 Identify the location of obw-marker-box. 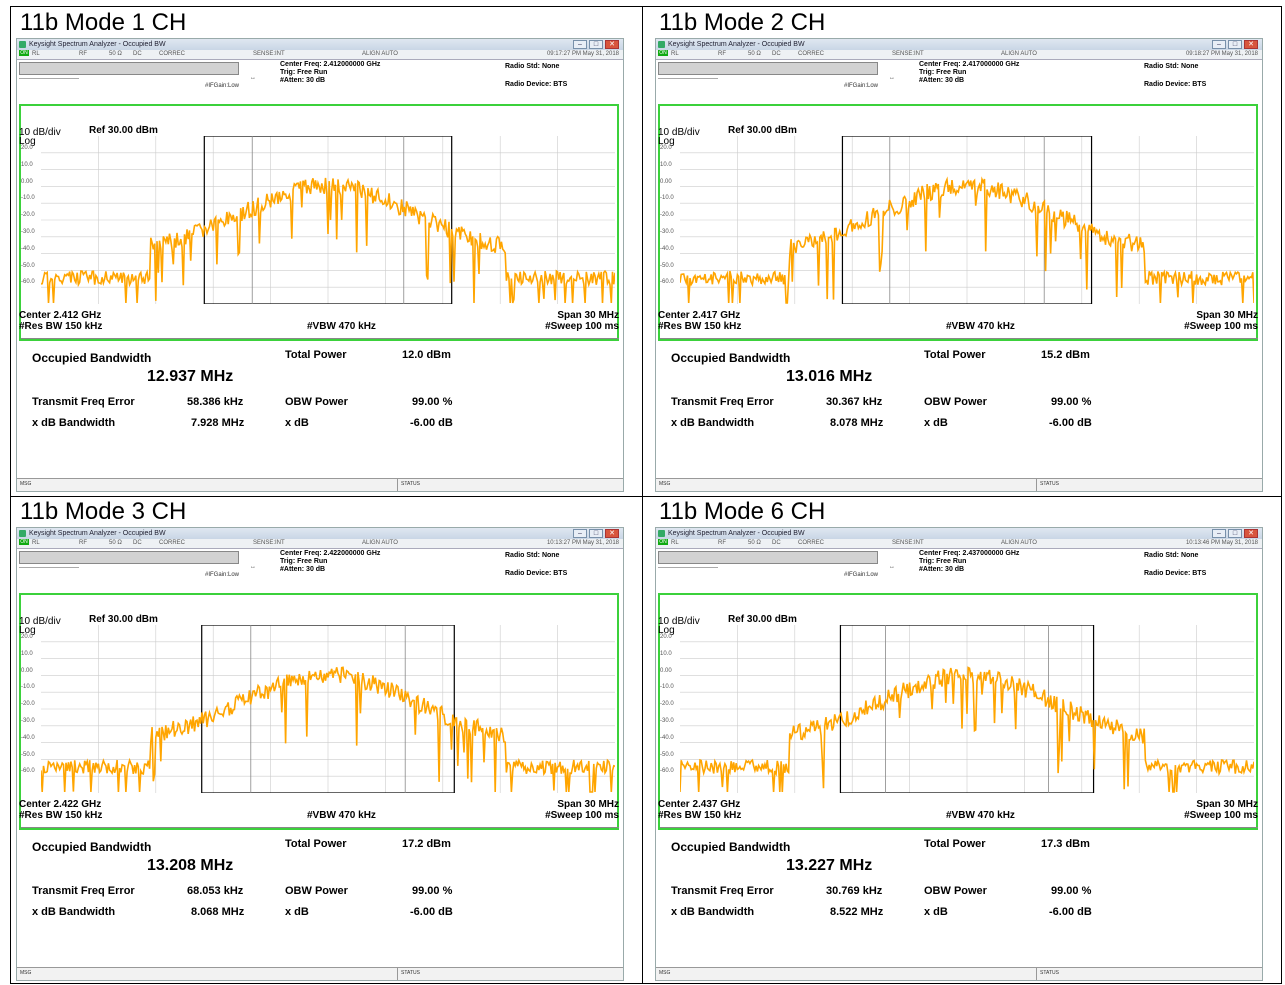
(328, 220).